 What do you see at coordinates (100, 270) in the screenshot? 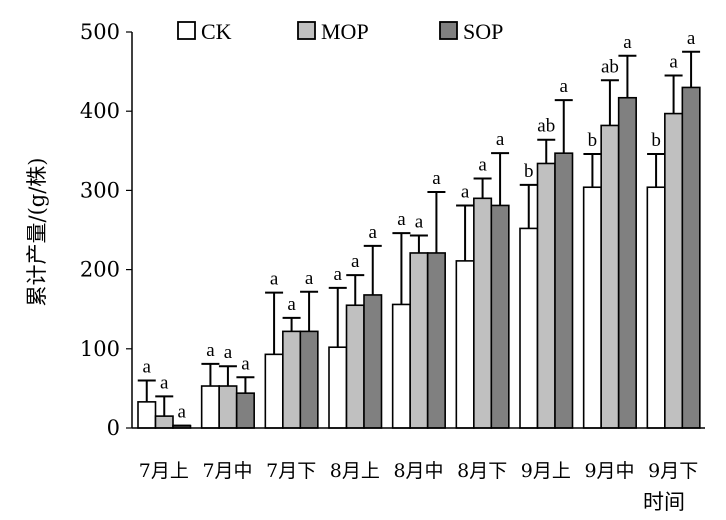
I see `y-tick-label: 200` at bounding box center [100, 270].